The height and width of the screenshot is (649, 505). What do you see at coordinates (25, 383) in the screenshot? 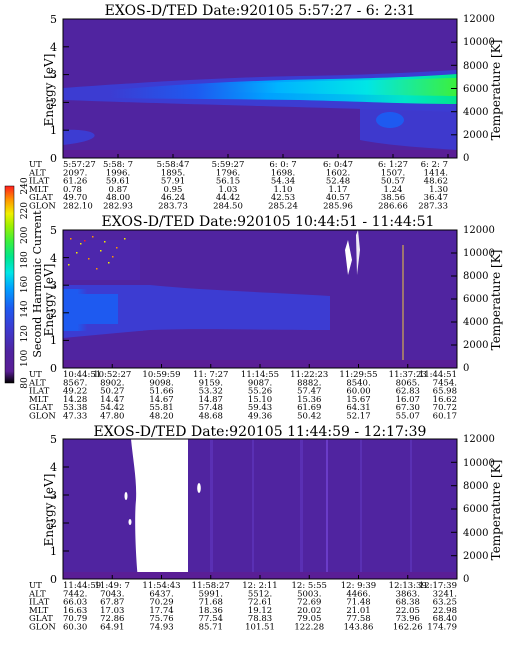
I see `colorbar-tick: 80` at bounding box center [25, 383].